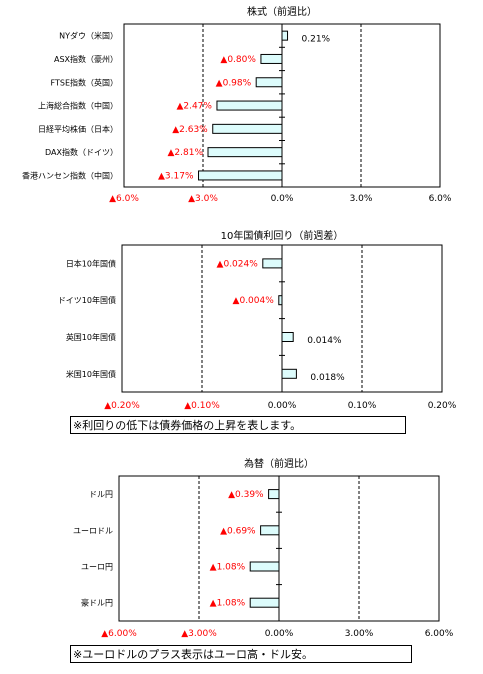 Image resolution: width=483 pixels, height=674 pixels. I want to click on chart-1-tick-label: ▲6.0%, so click(124, 199).